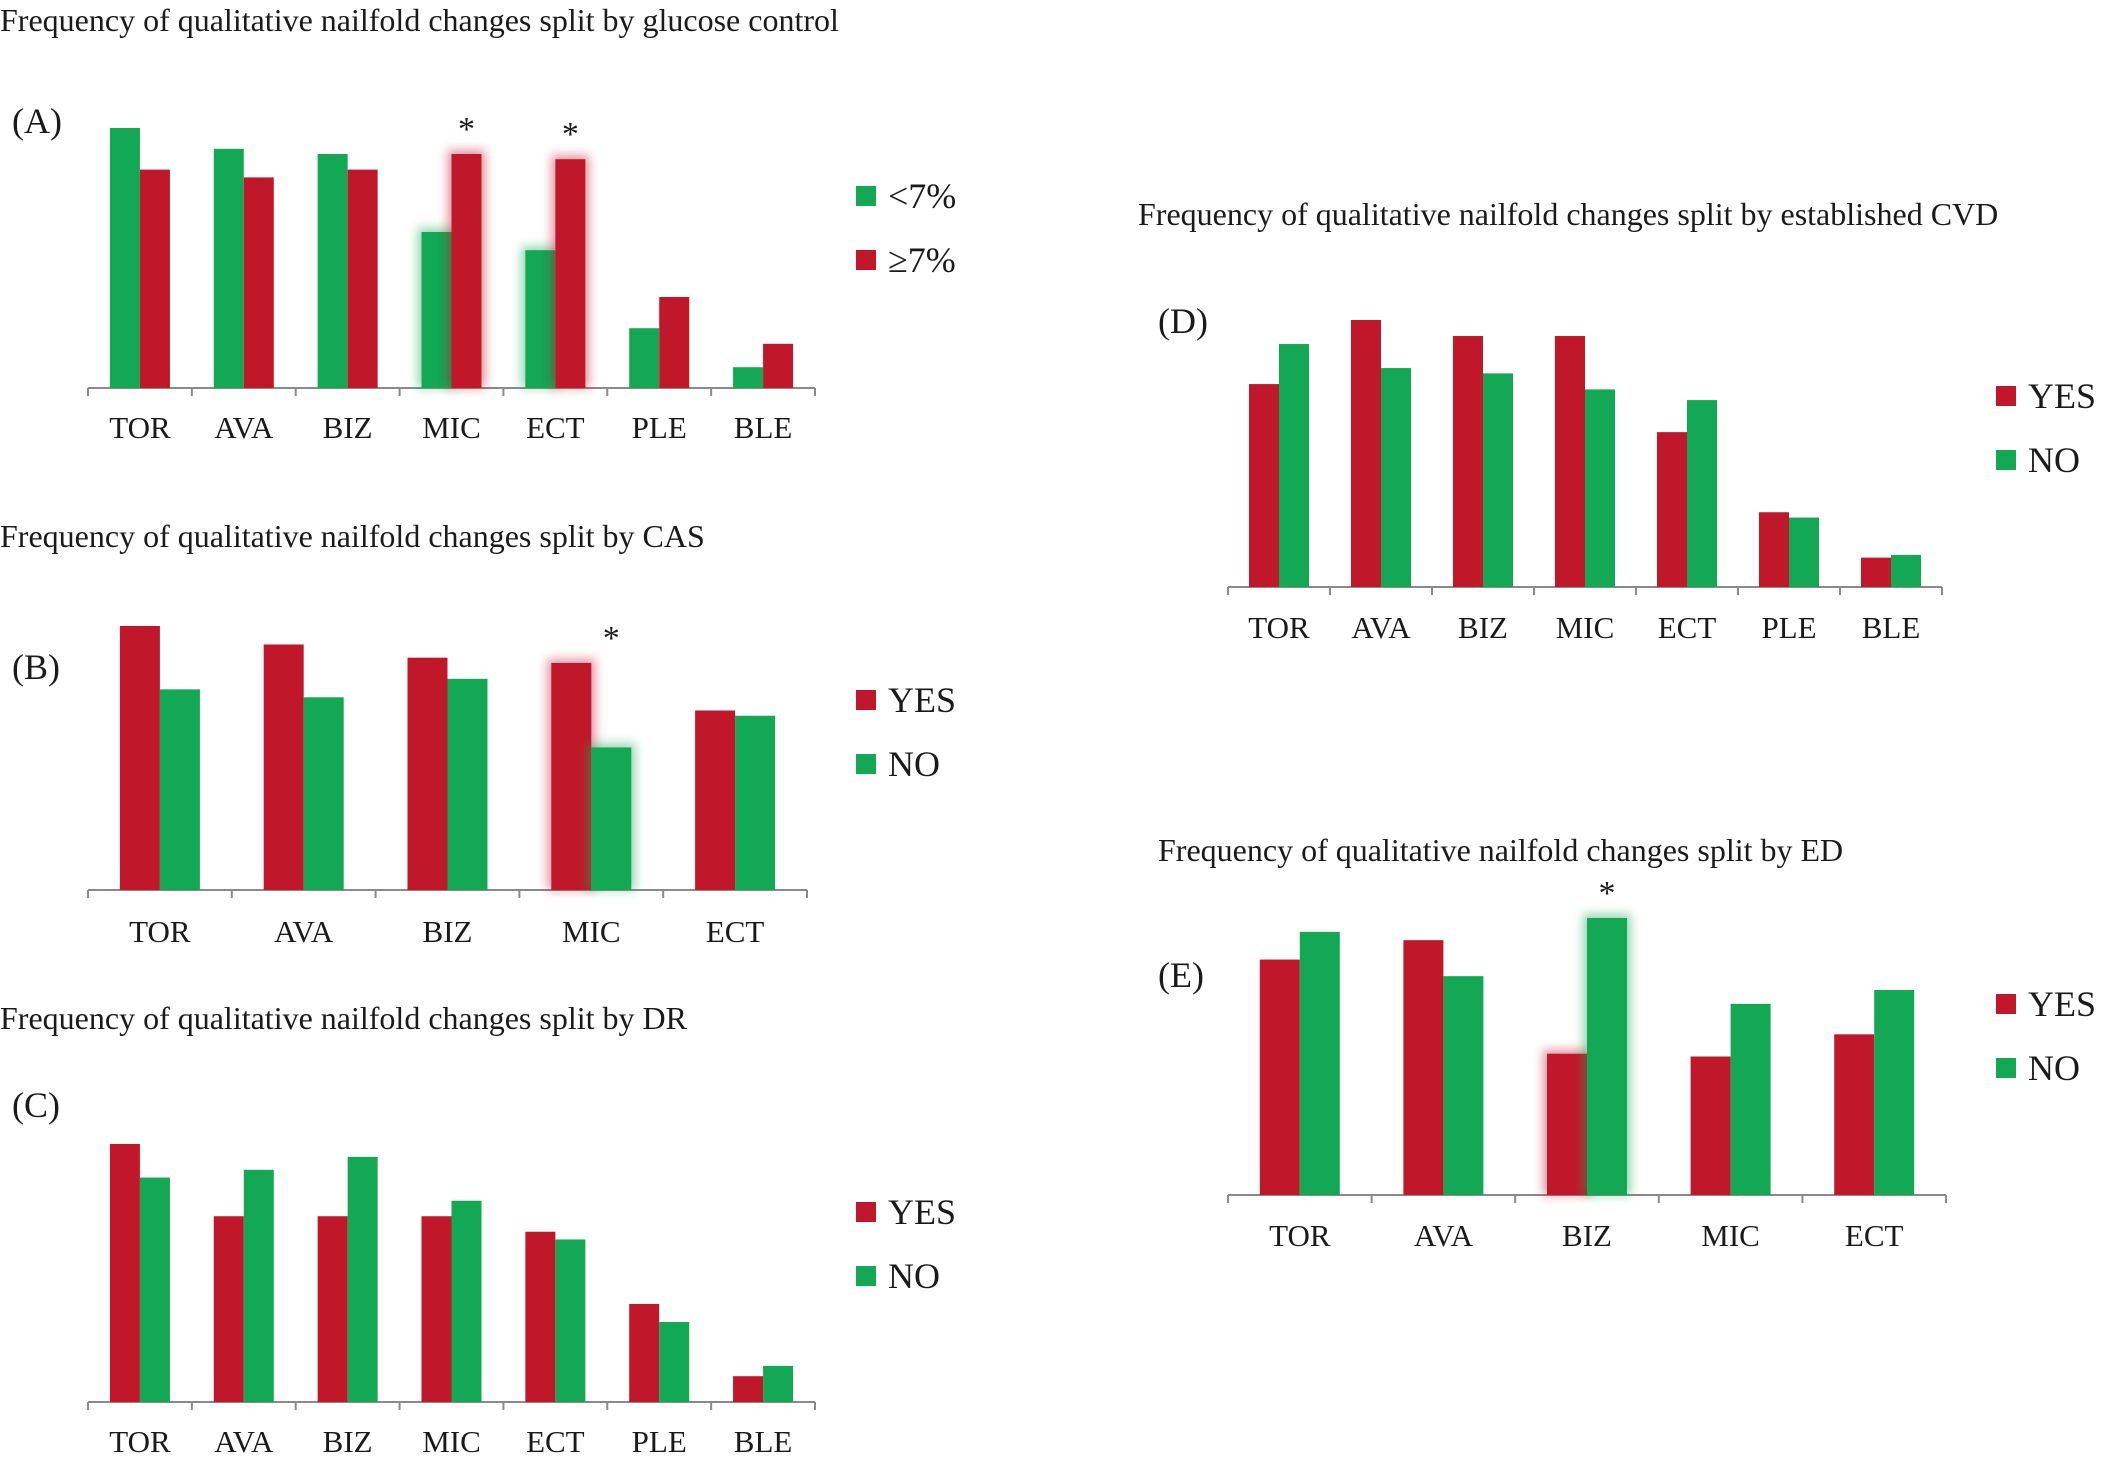 The height and width of the screenshot is (1468, 2128). Describe the element at coordinates (906, 260) in the screenshot. I see `legend-item: ≥7%` at that location.